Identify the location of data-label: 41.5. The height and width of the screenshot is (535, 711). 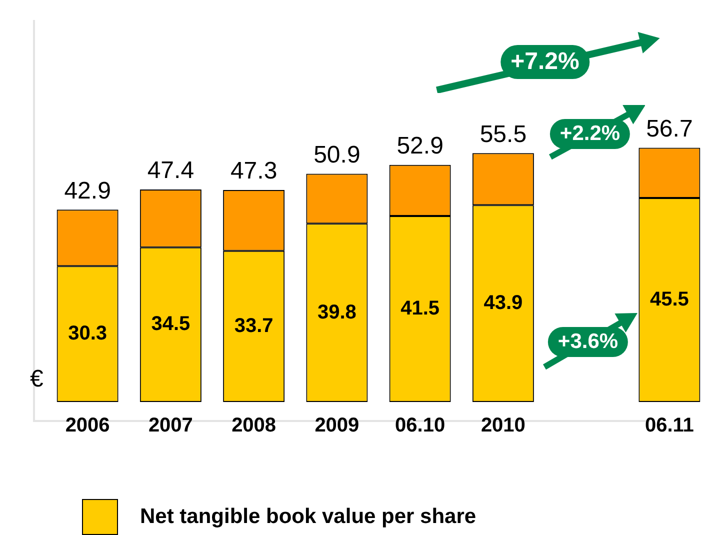
(420, 308).